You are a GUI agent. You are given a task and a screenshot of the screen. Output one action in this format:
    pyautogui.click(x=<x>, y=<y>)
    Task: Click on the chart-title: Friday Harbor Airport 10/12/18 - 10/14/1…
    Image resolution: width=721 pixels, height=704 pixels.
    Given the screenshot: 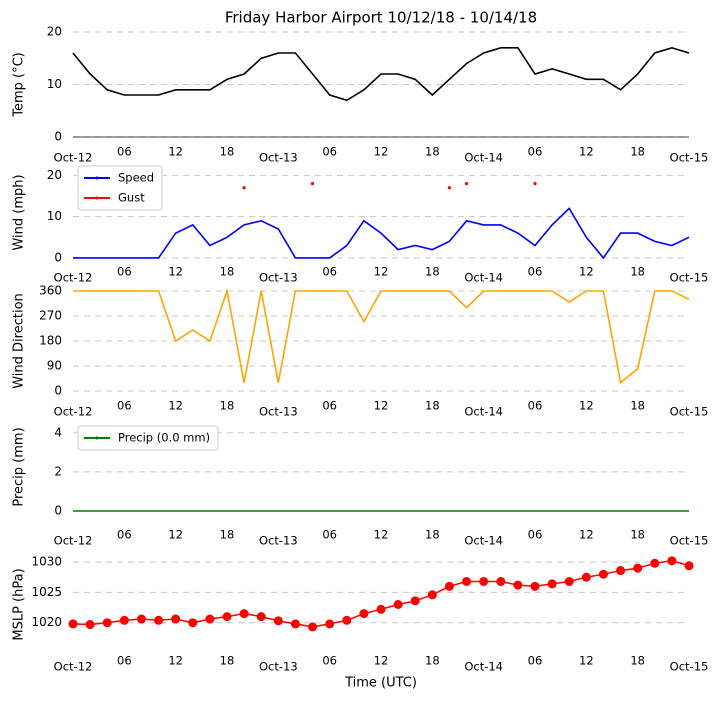 What is the action you would take?
    pyautogui.click(x=381, y=18)
    